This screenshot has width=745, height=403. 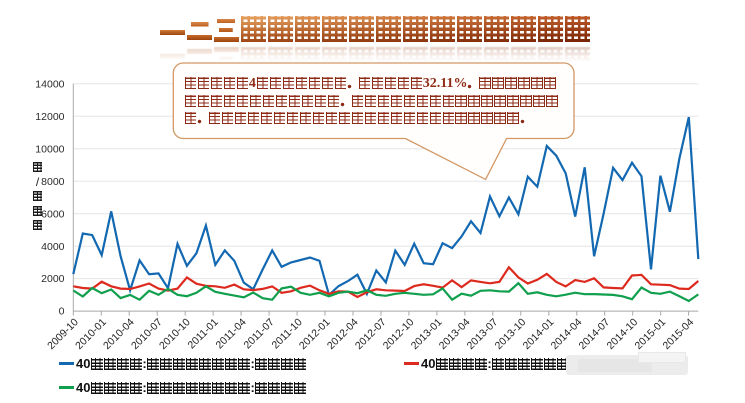 I want to click on svg-text: 0, so click(x=62, y=312).